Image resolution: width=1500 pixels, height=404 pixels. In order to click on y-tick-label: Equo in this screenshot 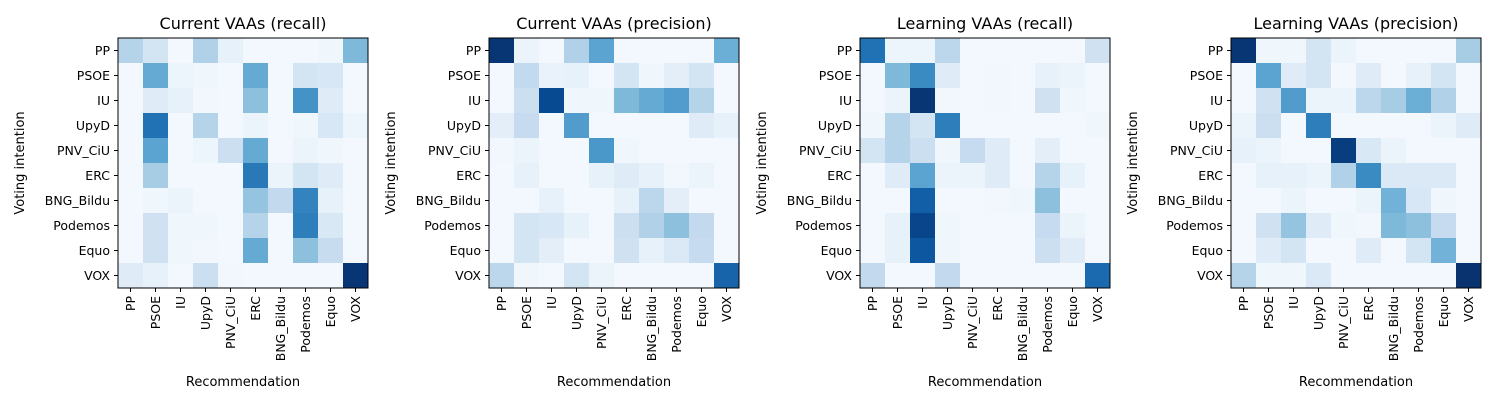, I will do `click(836, 250)`.